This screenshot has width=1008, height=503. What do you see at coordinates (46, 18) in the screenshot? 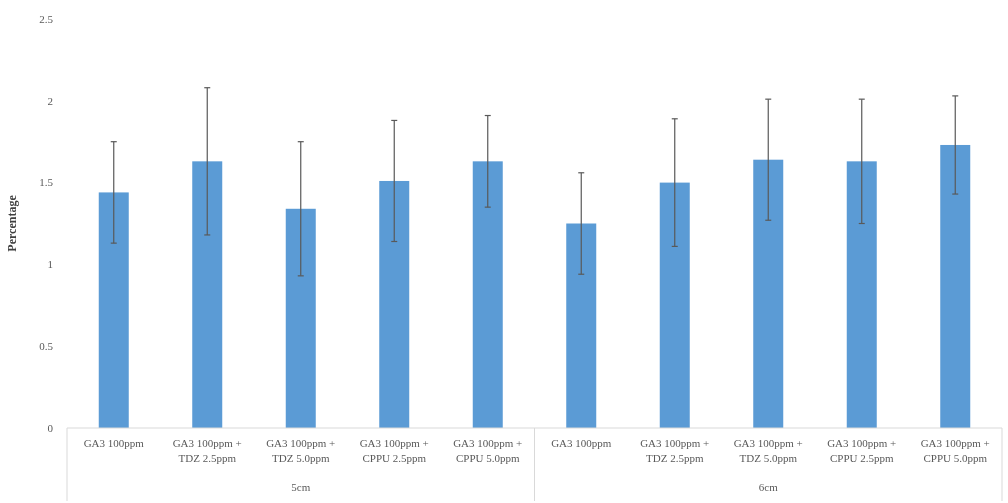
I see `y-tick-label: 2.5` at bounding box center [46, 18].